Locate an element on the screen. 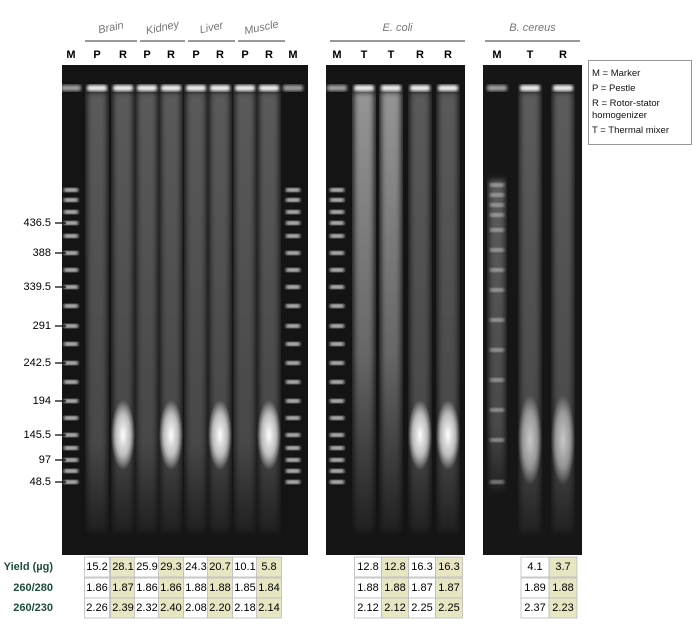 Image resolution: width=700 pixels, height=642 pixels. cell-value: 2.12 is located at coordinates (394, 608).